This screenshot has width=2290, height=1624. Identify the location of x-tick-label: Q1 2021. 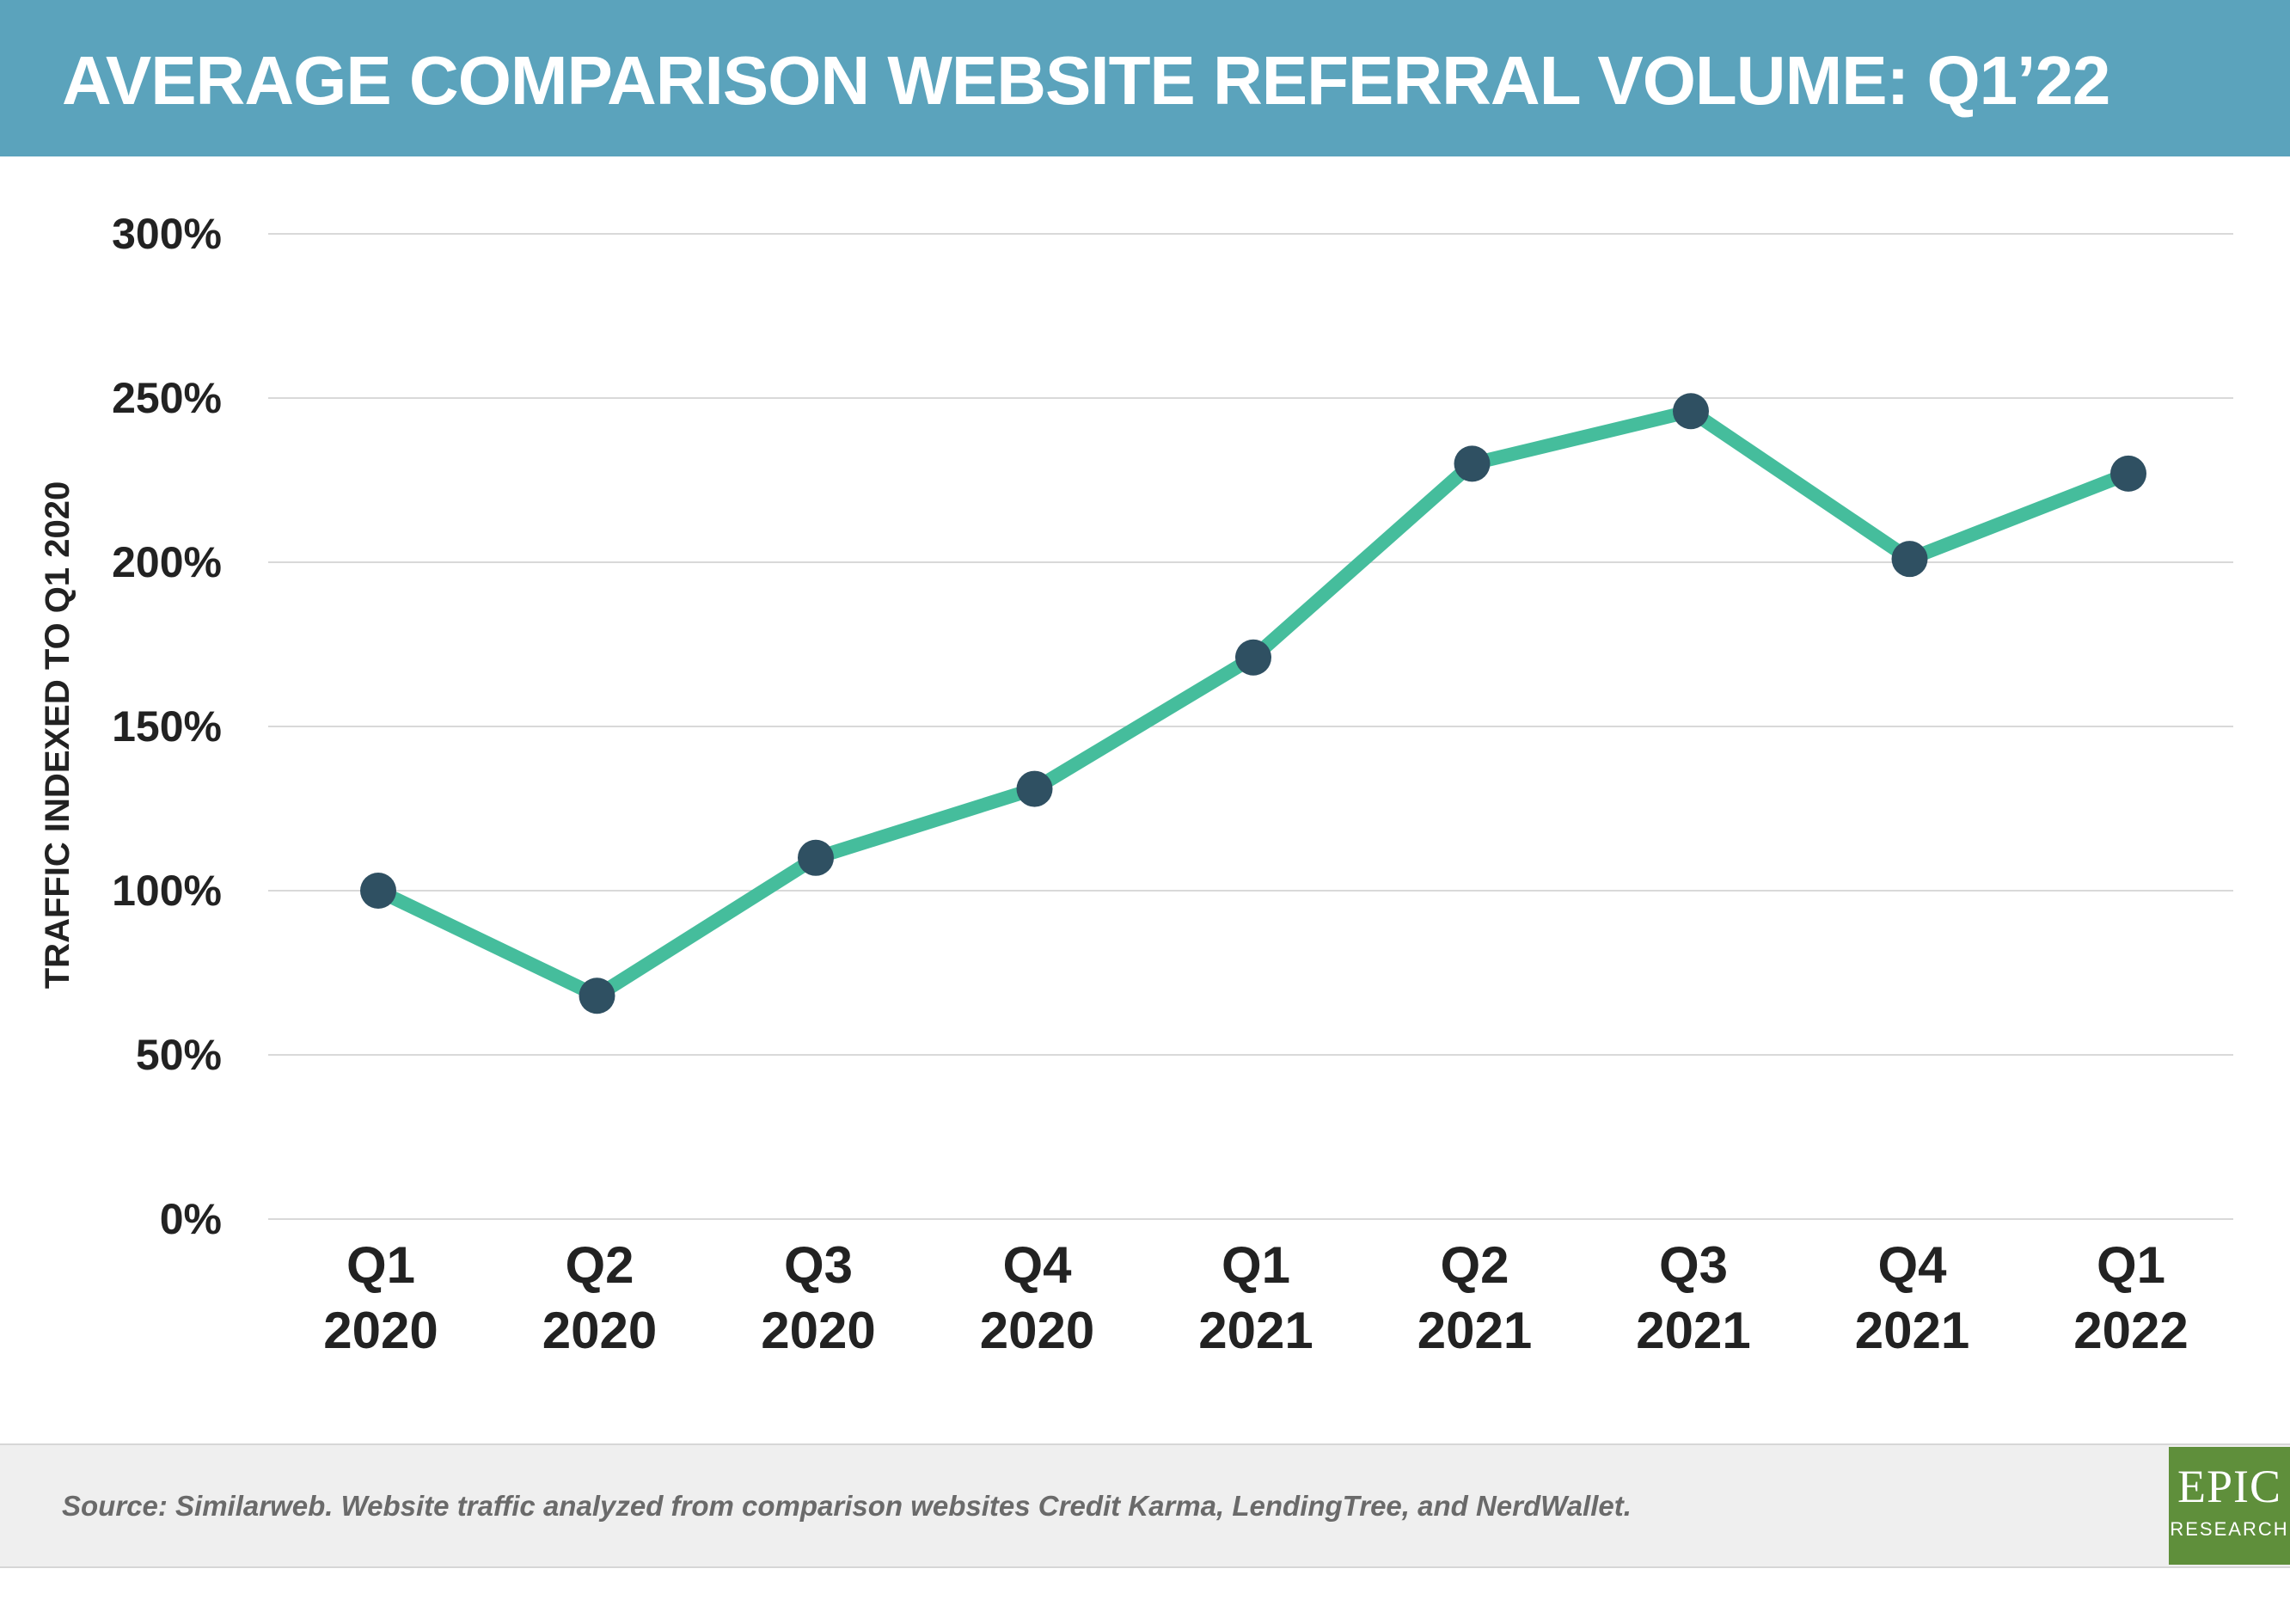
(1255, 1297).